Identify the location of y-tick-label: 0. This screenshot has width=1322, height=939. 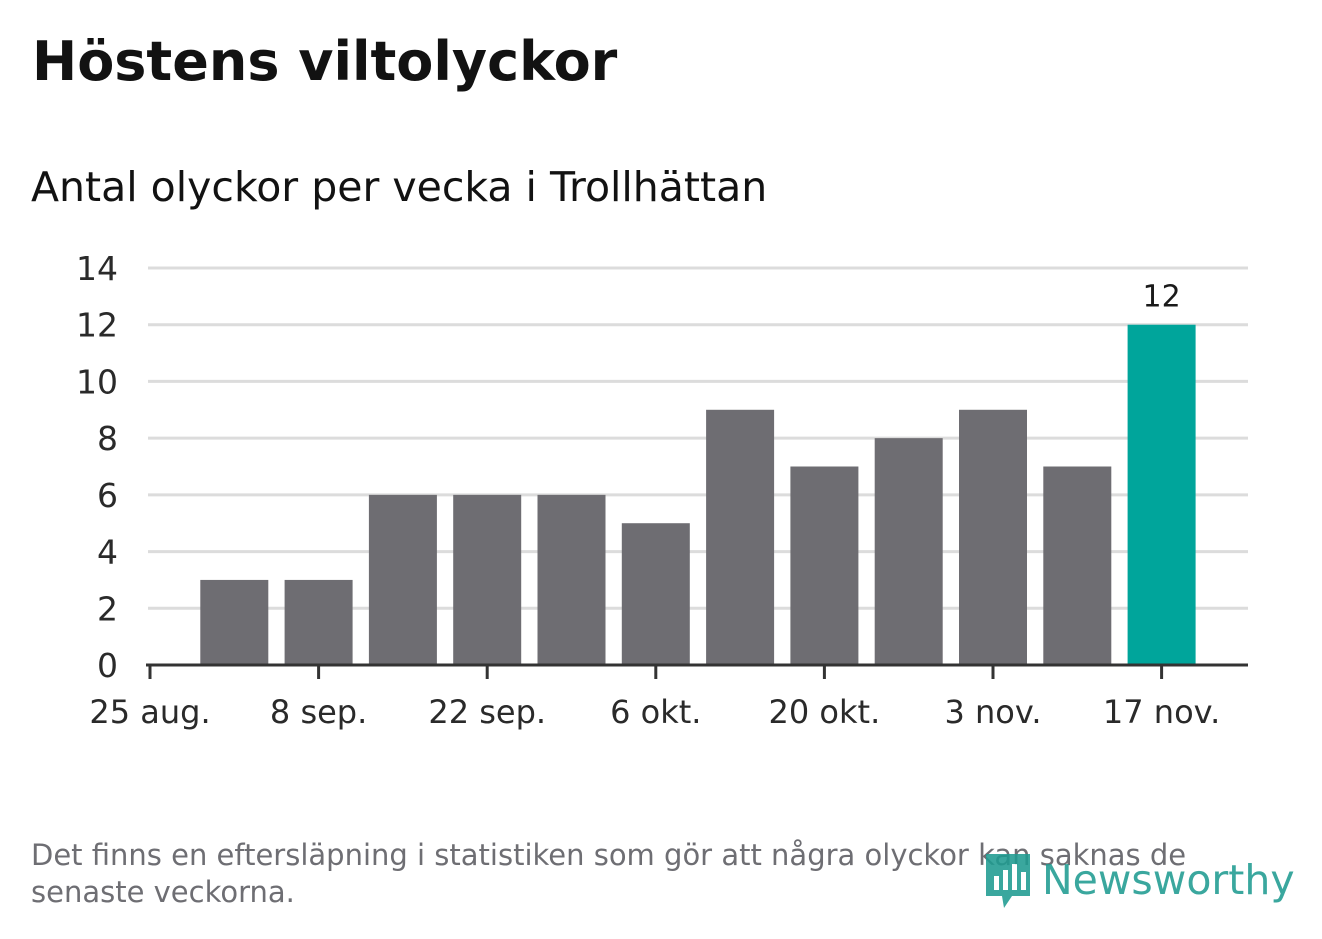
(107, 665).